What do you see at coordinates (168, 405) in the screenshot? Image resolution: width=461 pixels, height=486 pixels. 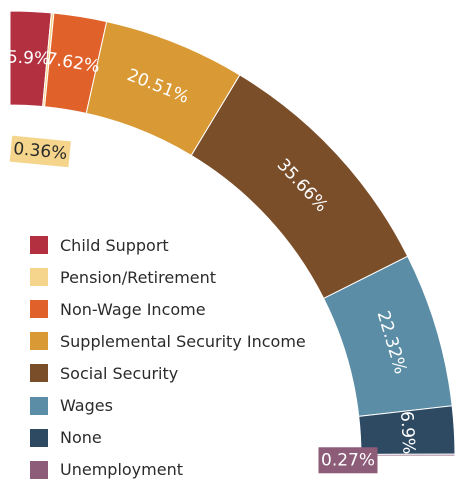 I see `legend-item-wages: Wages` at bounding box center [168, 405].